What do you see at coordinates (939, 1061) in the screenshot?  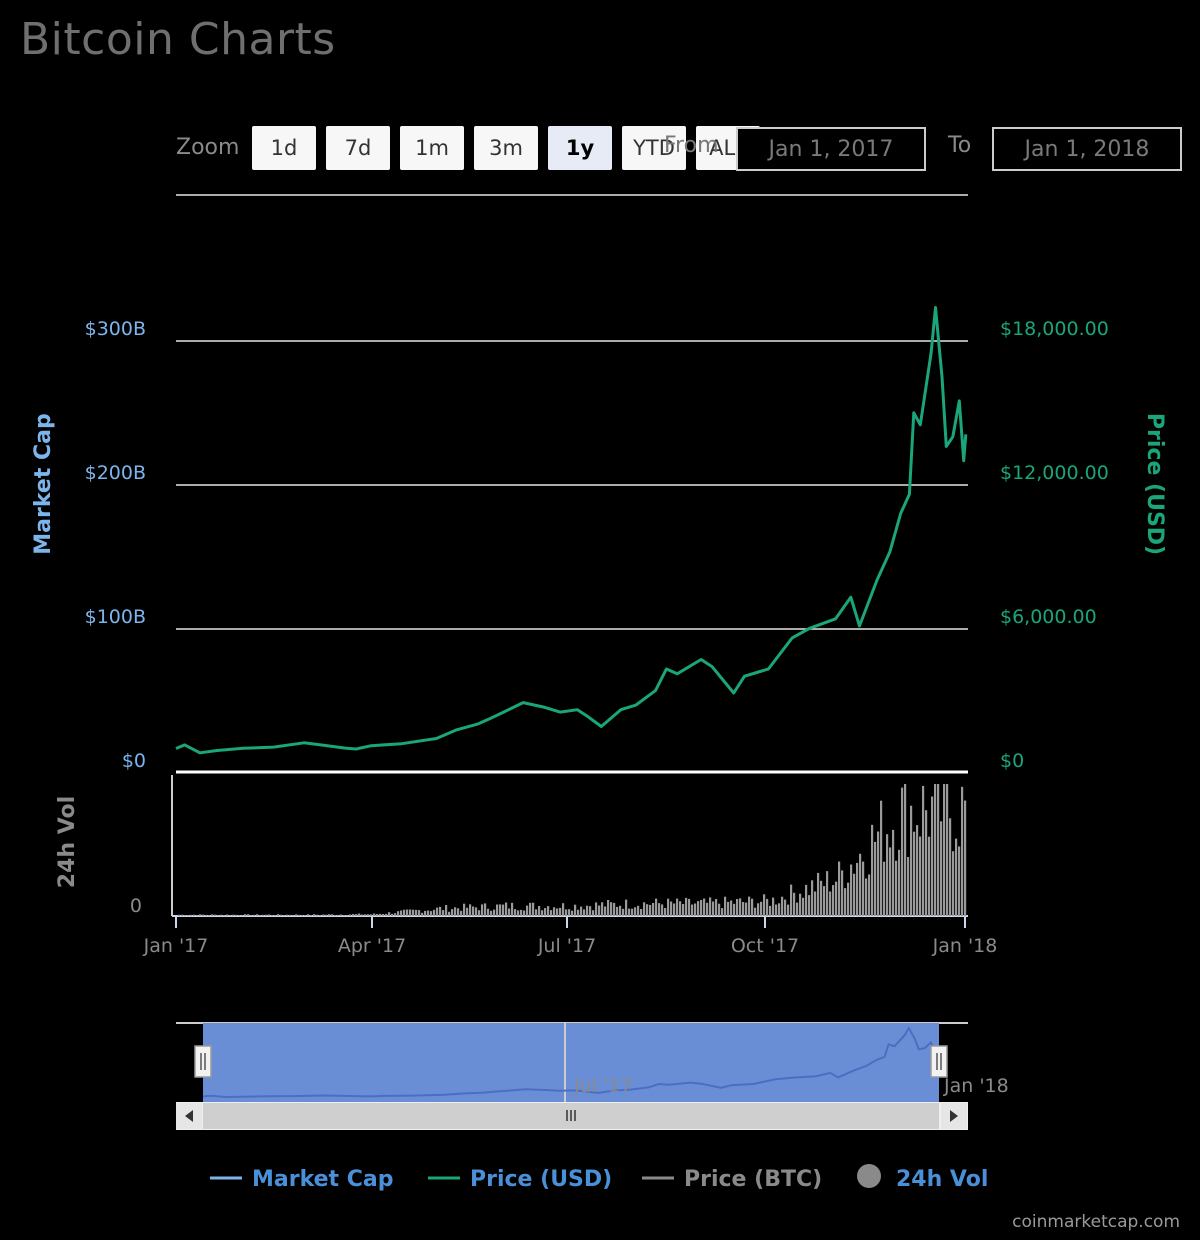 I see `navigator-right-handle` at bounding box center [939, 1061].